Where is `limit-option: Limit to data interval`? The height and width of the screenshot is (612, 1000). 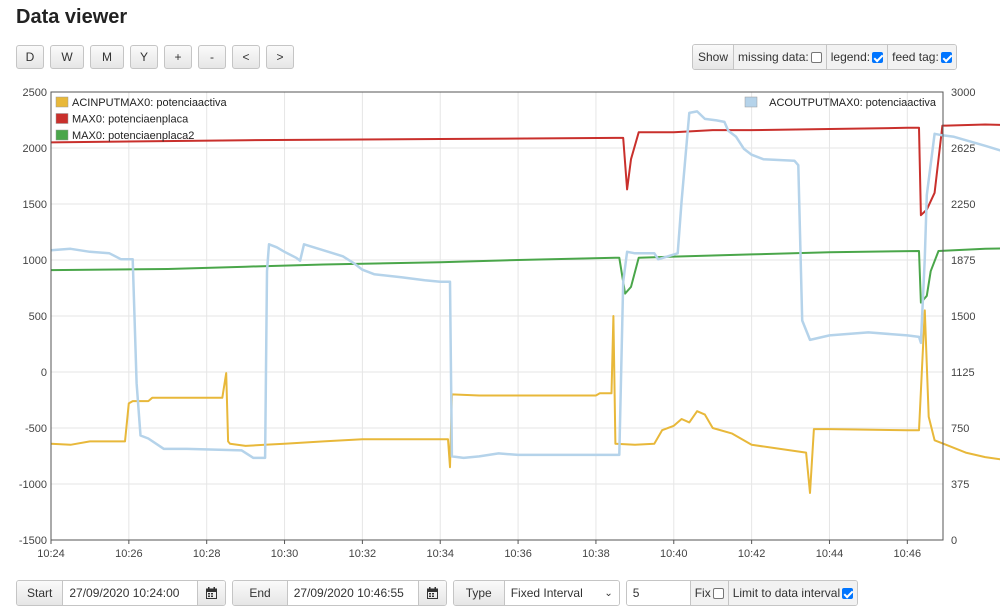
limit-option: Limit to data interval is located at coordinates (792, 593).